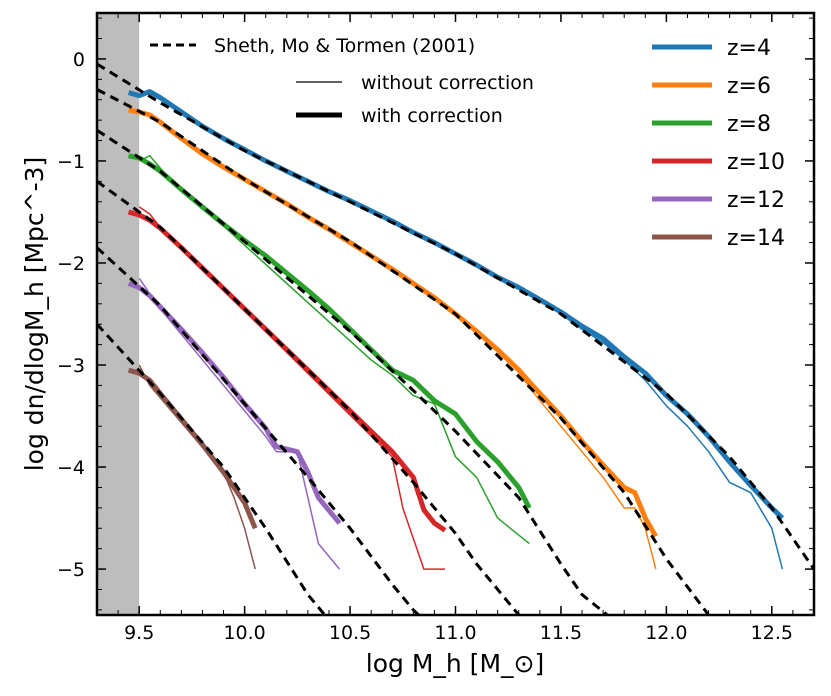 The image size is (831, 696). I want to click on legend-label-z14: z=14, so click(756, 238).